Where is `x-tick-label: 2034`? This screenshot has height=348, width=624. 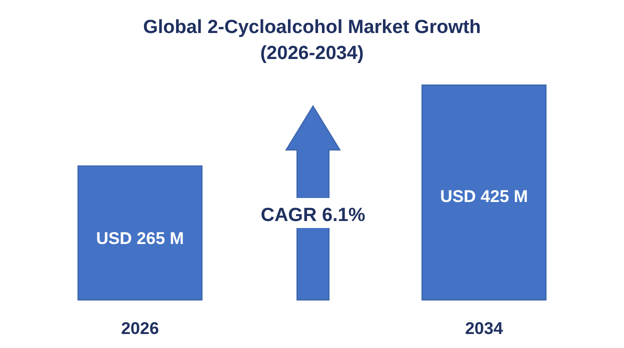 x-tick-label: 2034 is located at coordinates (484, 328).